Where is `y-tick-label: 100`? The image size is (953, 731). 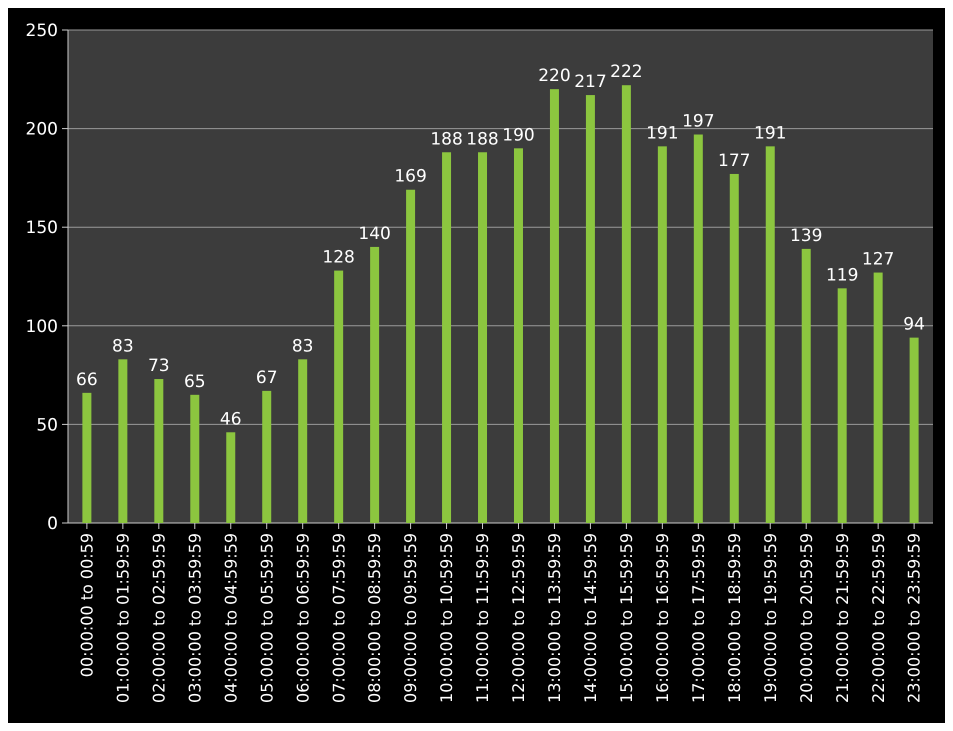
y-tick-label: 100 is located at coordinates (42, 326).